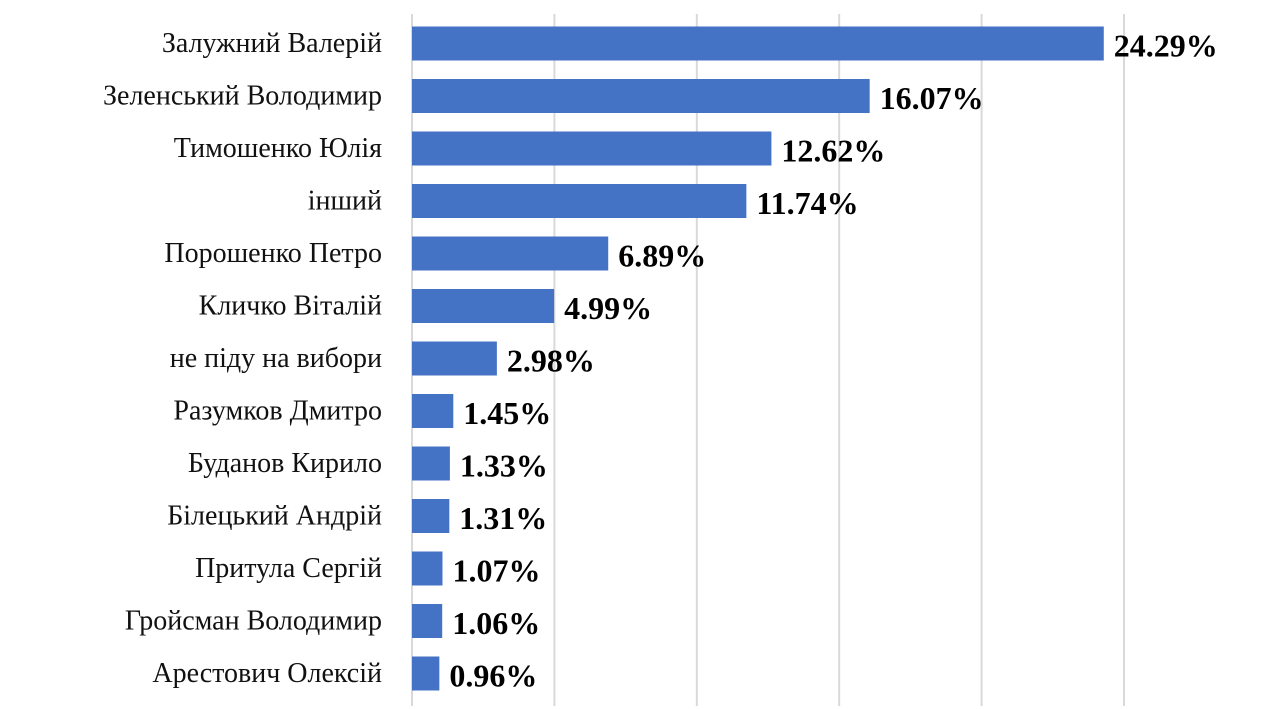 The height and width of the screenshot is (709, 1266). I want to click on value-label: 1.31%, so click(503, 518).